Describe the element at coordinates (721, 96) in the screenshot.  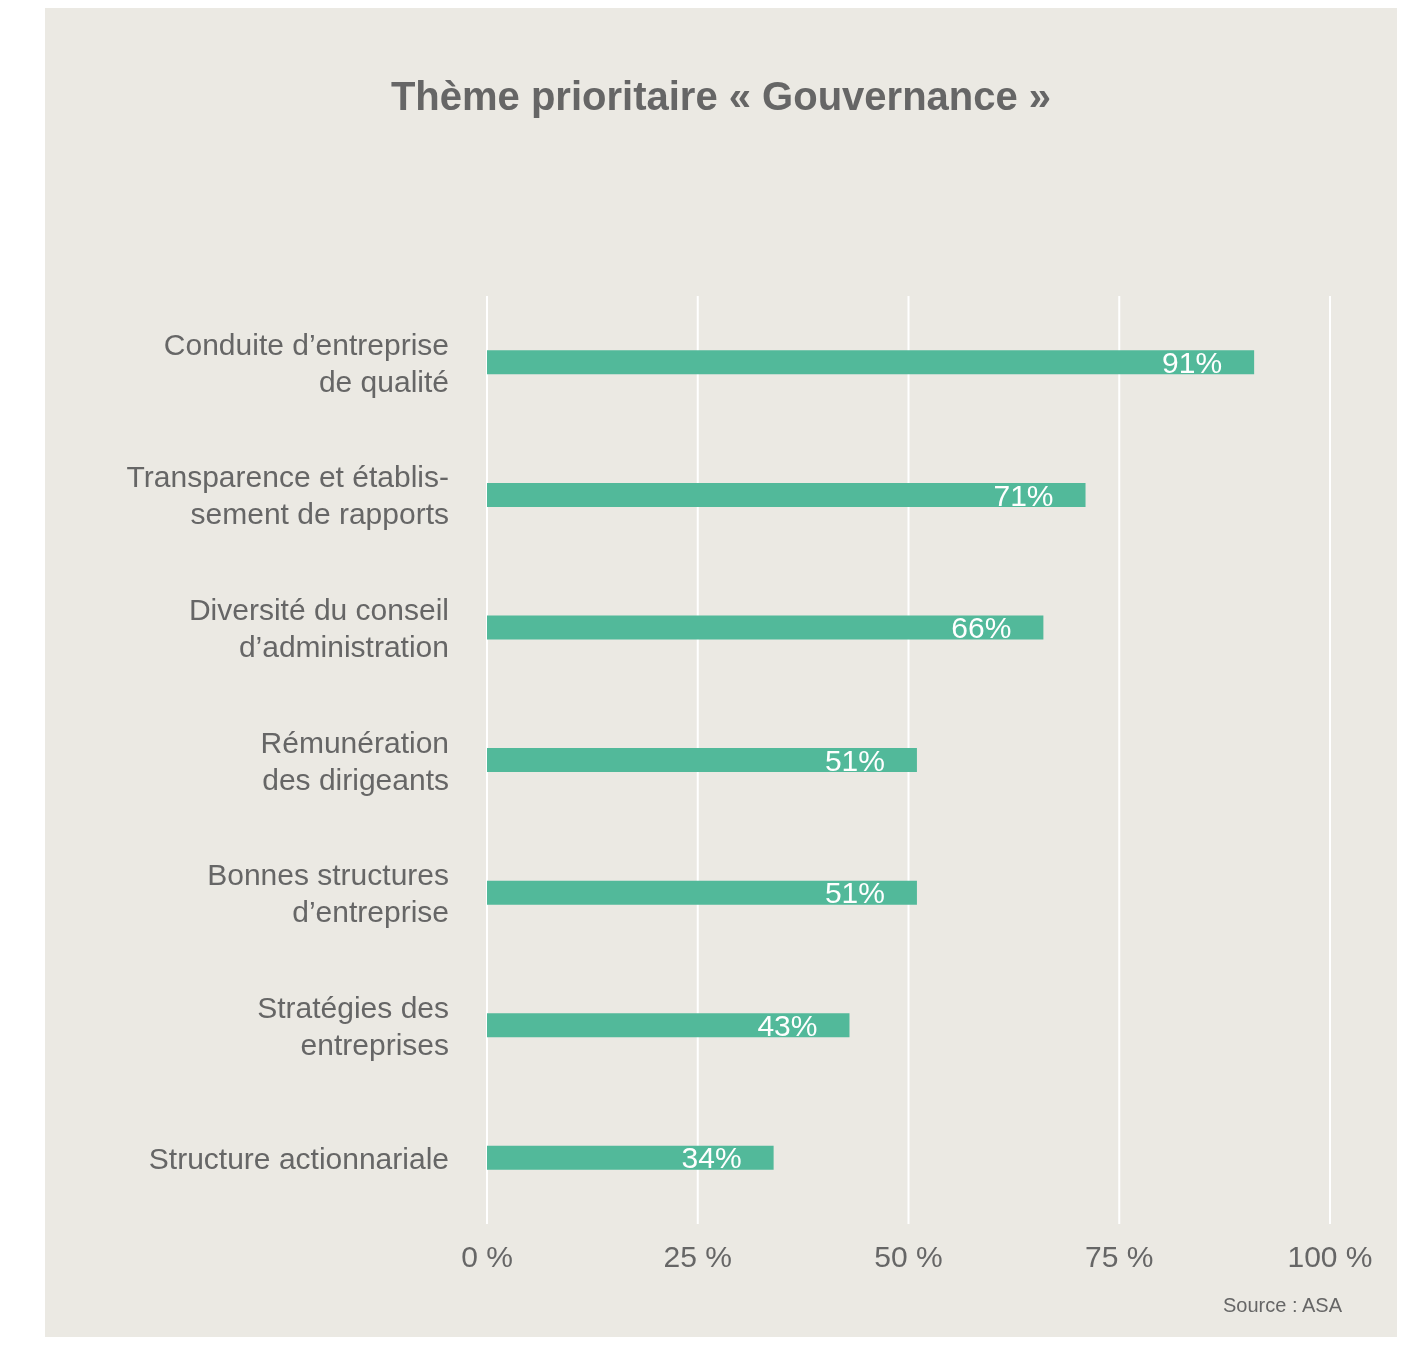
I see `chart-title: Thème prioritaire « Gouvernance »` at that location.